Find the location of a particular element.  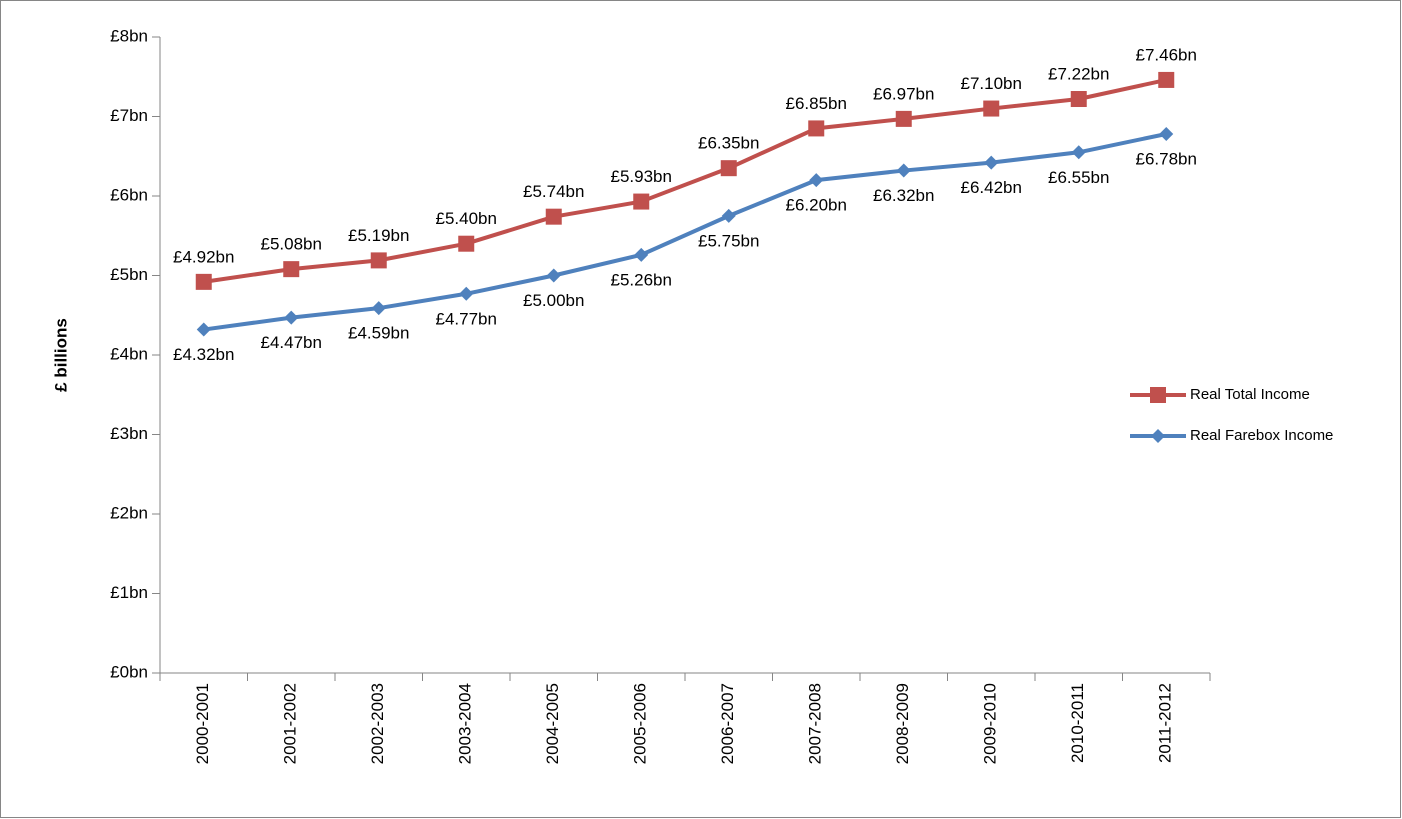

legend-label: Real Farebox Income is located at coordinates (1261, 435).